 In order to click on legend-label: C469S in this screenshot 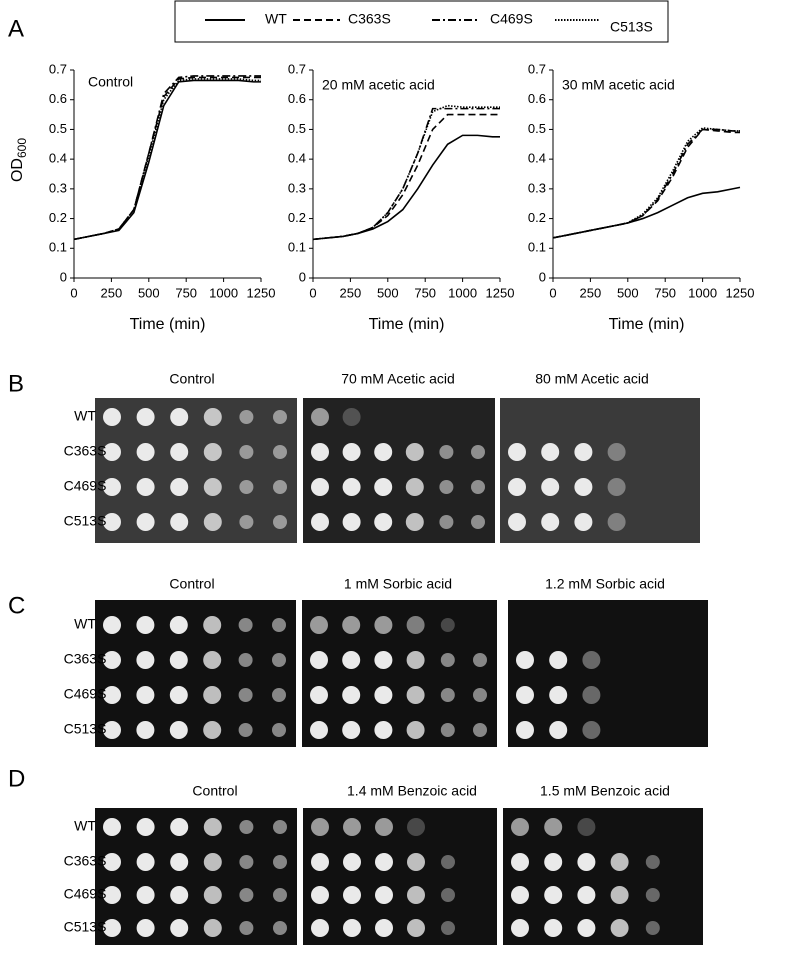, I will do `click(511, 19)`.